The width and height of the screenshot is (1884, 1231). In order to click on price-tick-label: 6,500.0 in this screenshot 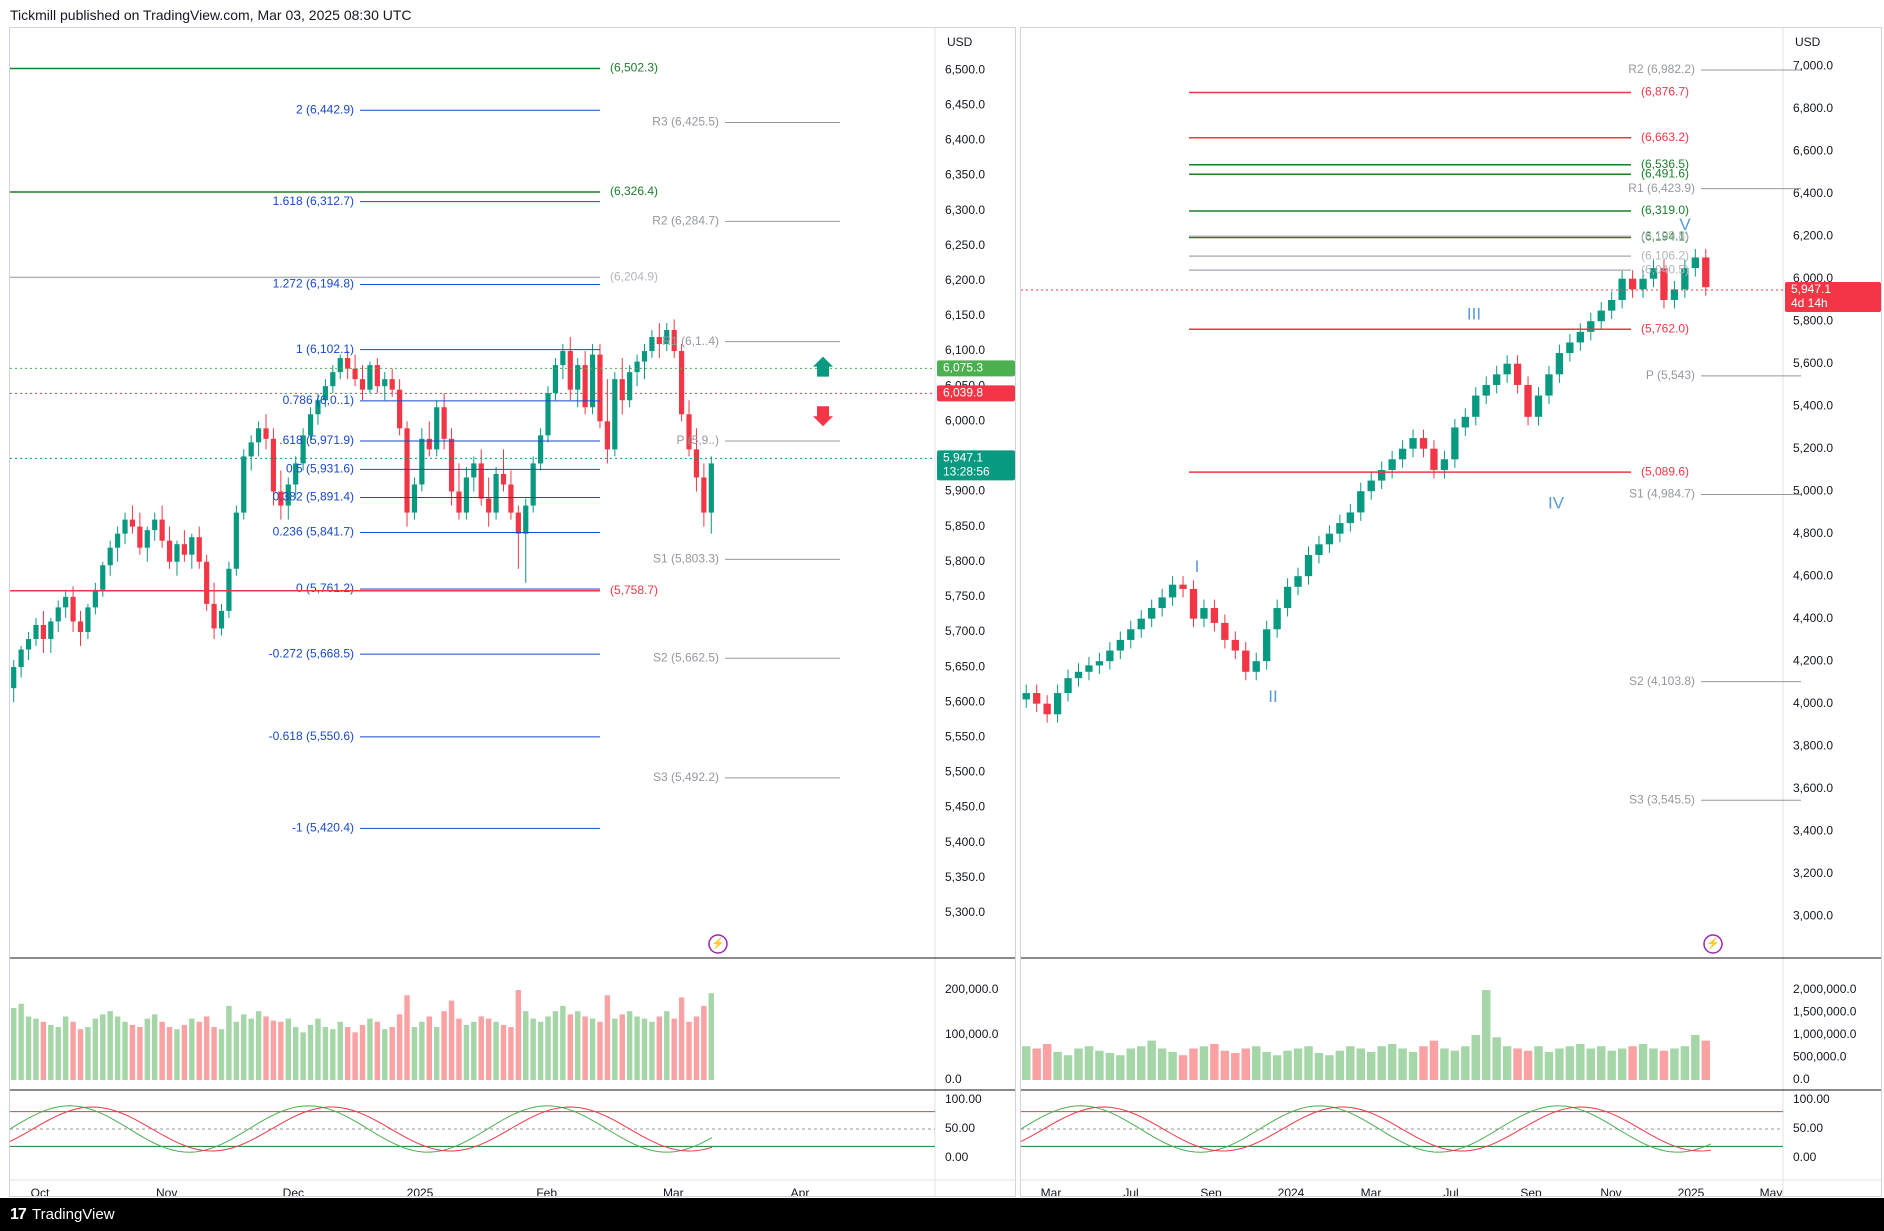, I will do `click(965, 69)`.